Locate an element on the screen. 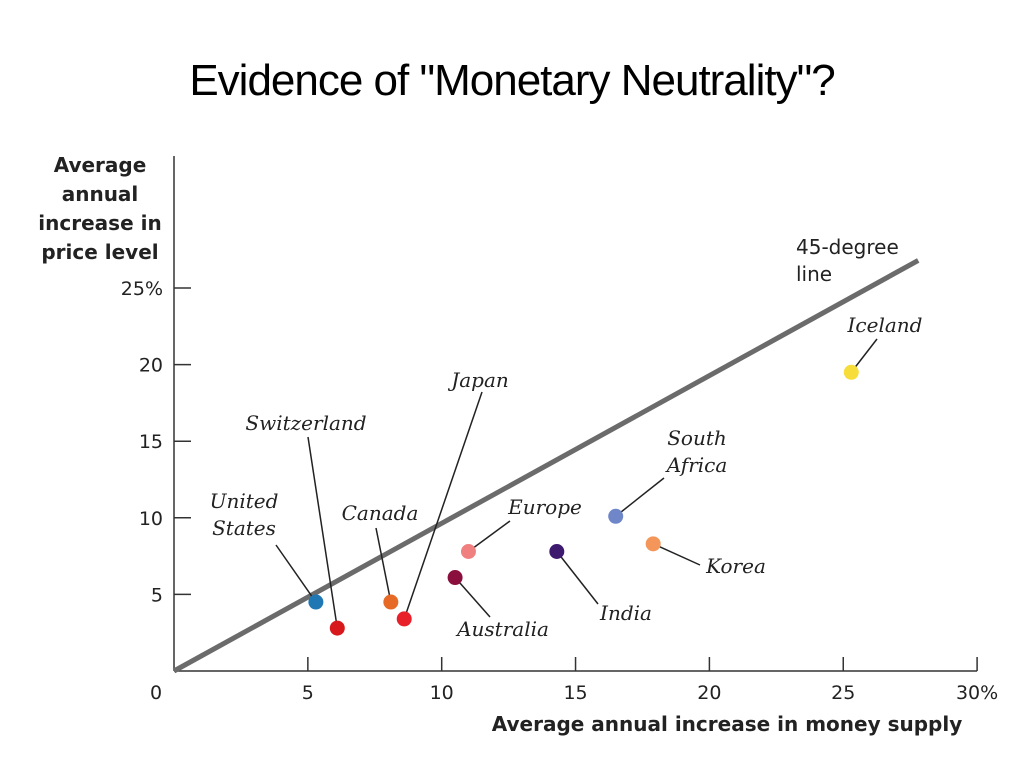 The width and height of the screenshot is (1024, 768). x-axis-title: Average annual increase in money supply is located at coordinates (727, 724).